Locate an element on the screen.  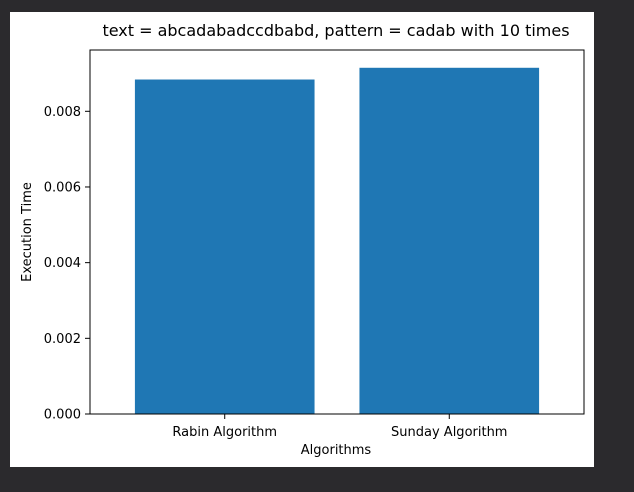
y-tick-label: 0.002 is located at coordinates (62, 339).